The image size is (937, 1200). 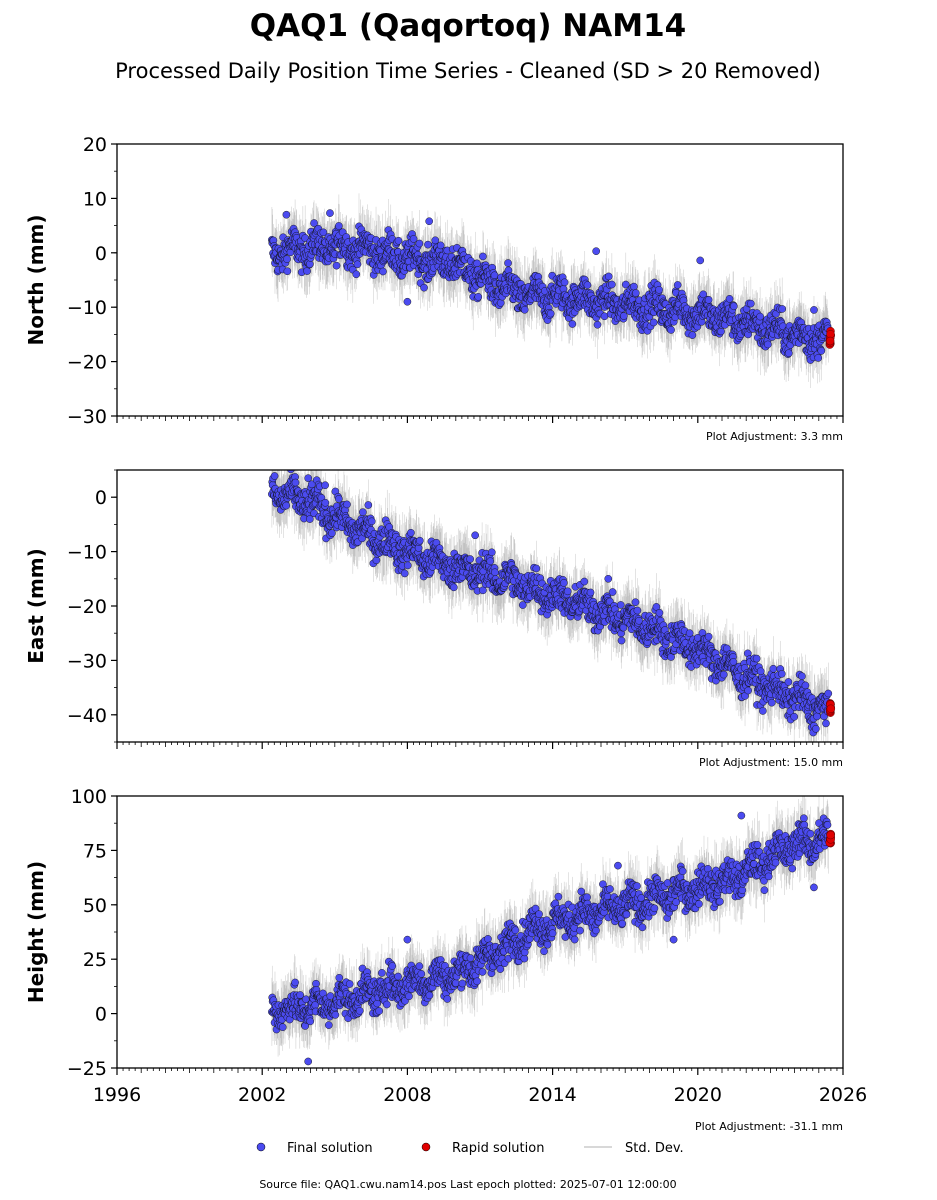 What do you see at coordinates (95, 145) in the screenshot?
I see `y-tick-label: 20` at bounding box center [95, 145].